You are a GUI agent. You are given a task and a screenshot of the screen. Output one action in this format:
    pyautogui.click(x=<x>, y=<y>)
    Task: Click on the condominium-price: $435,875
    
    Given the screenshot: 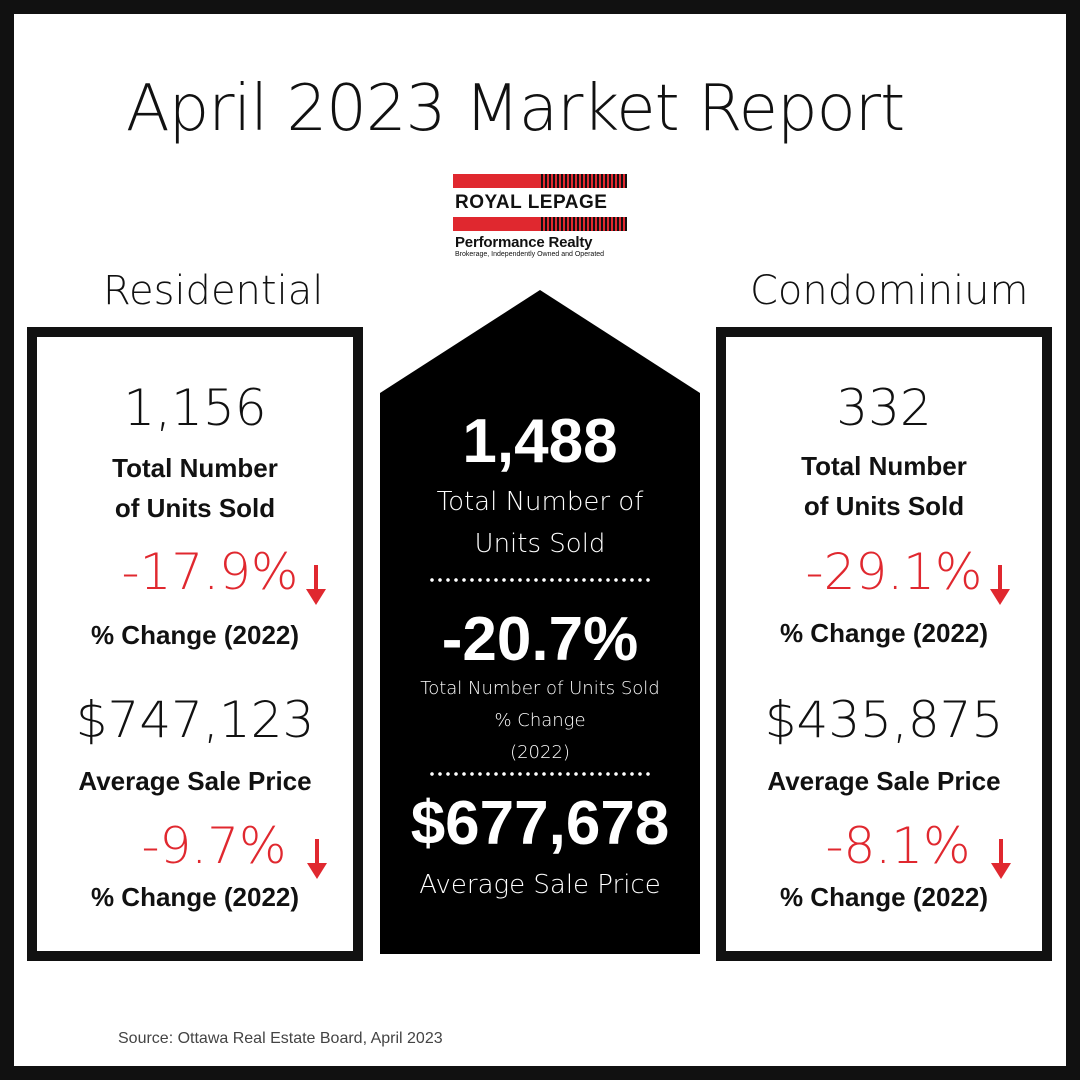 What is the action you would take?
    pyautogui.click(x=884, y=720)
    